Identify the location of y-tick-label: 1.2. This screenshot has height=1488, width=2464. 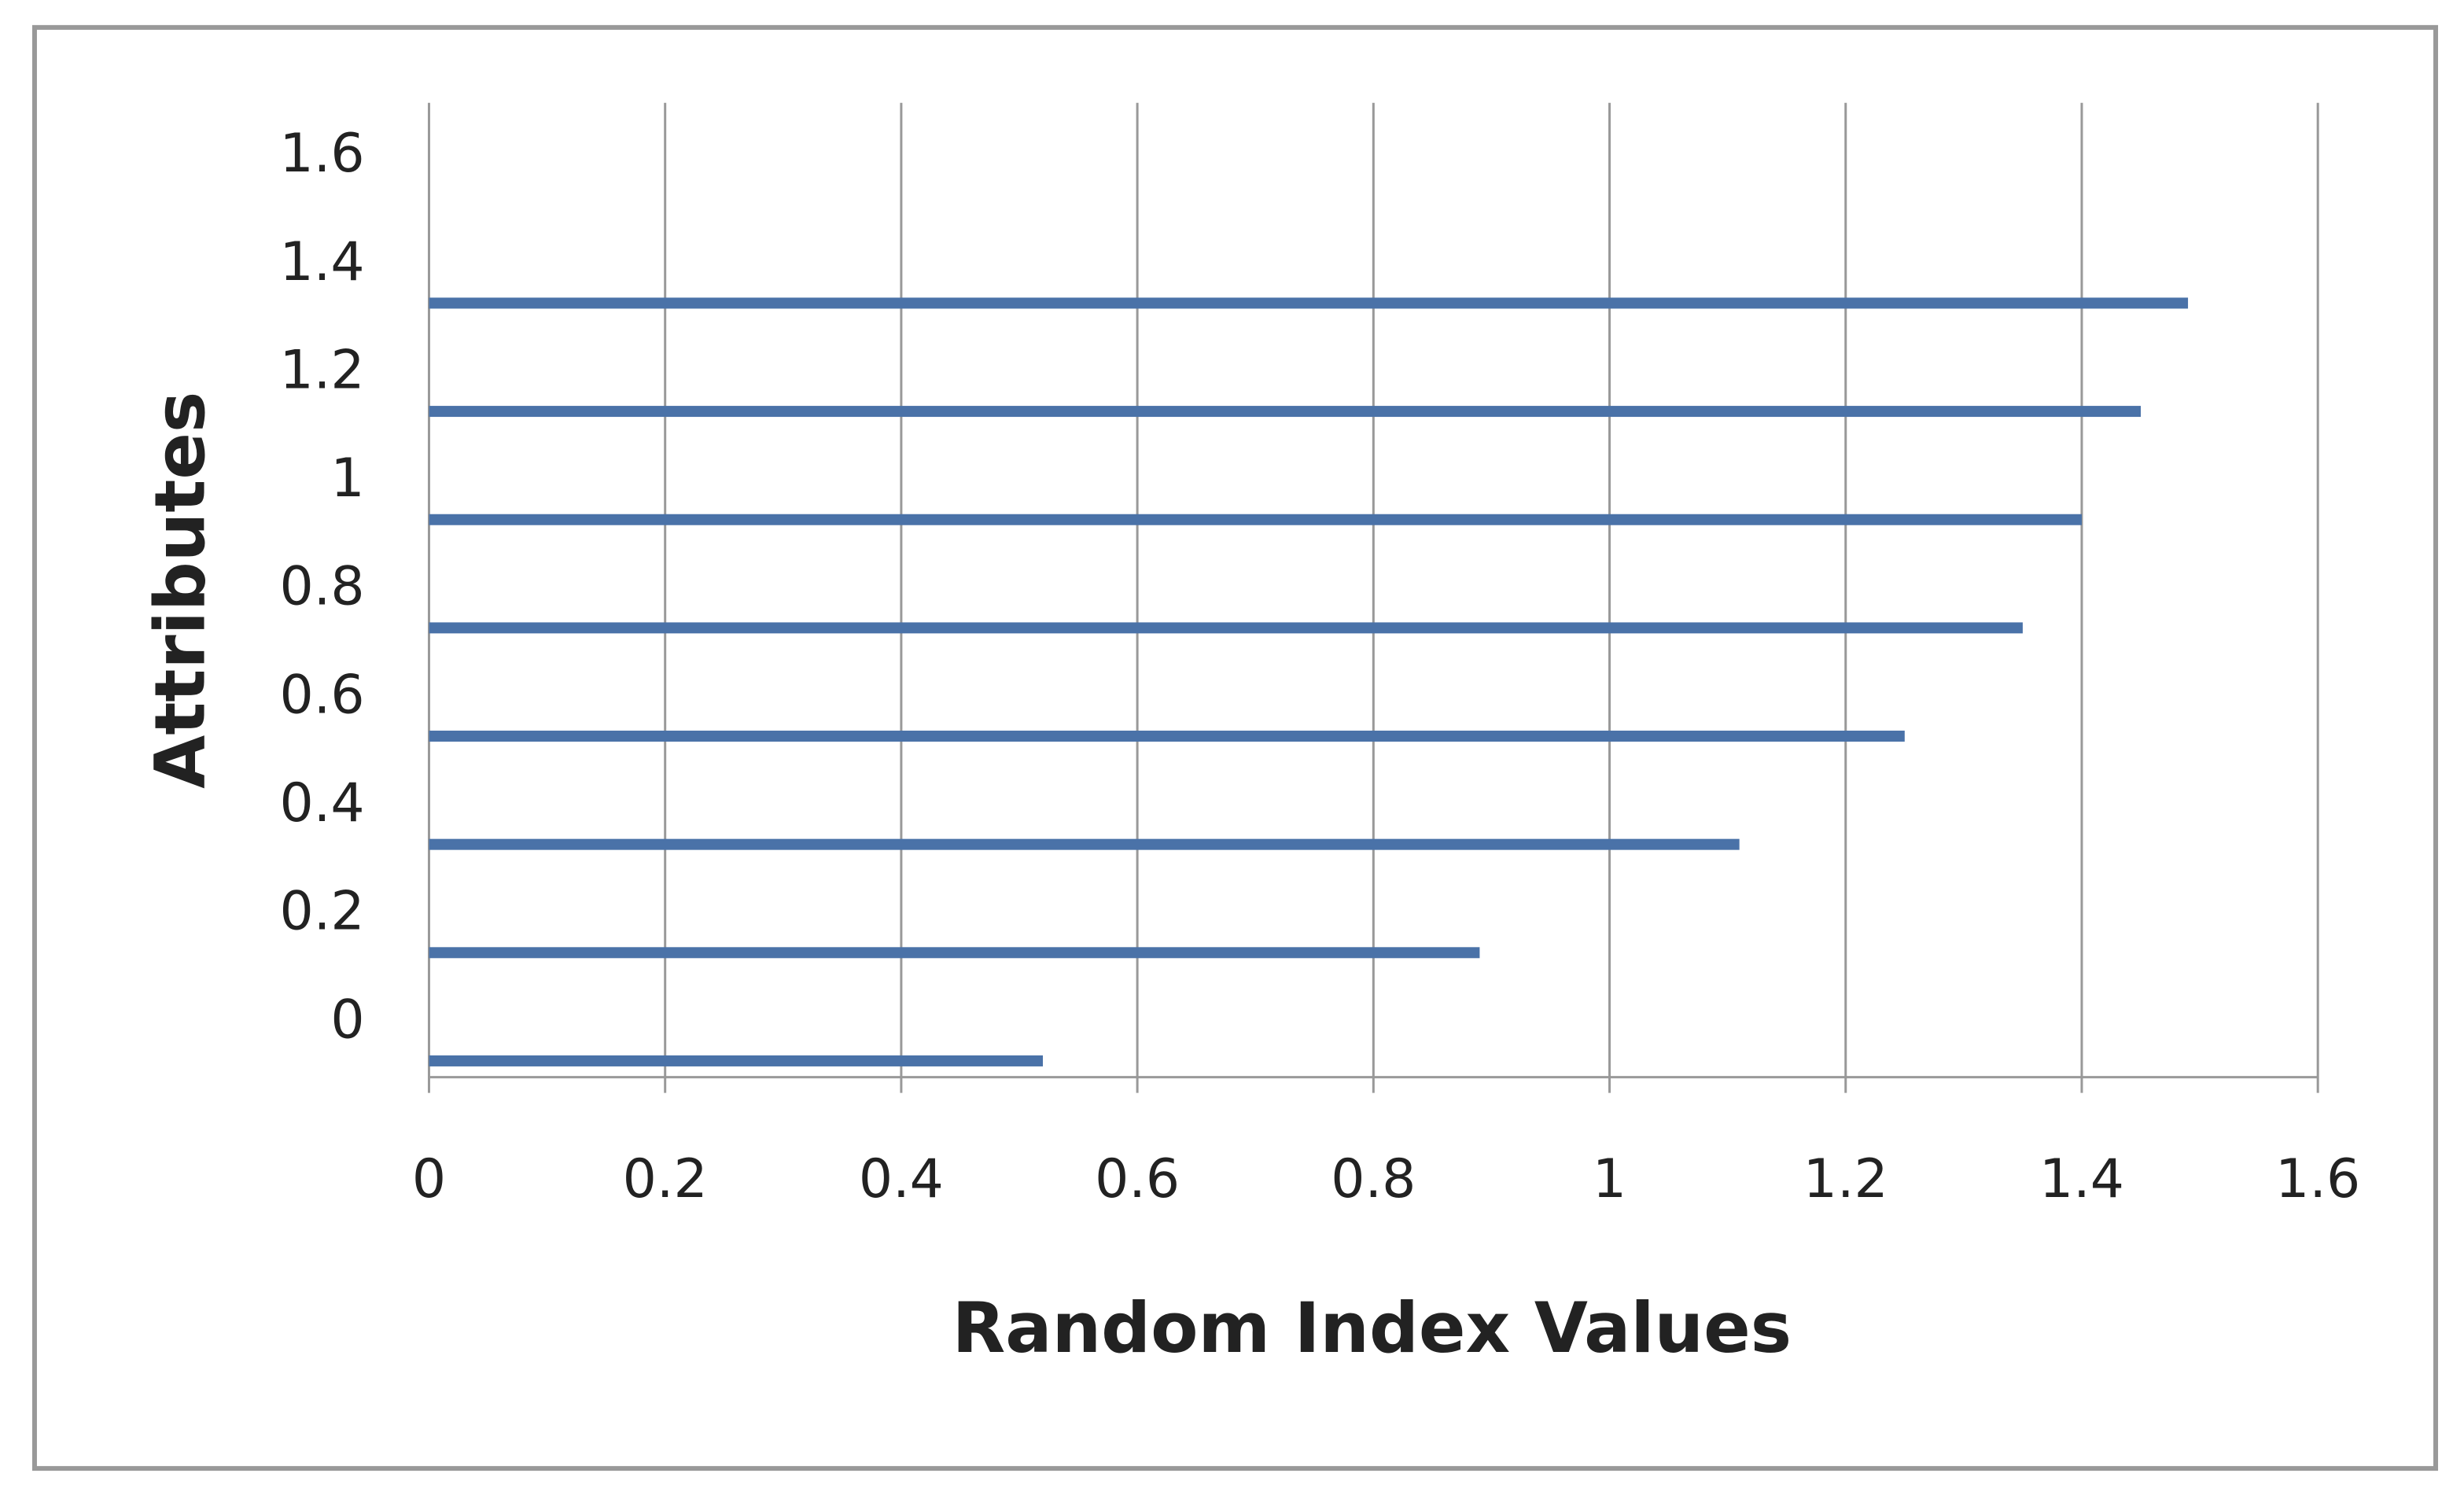
(322, 370).